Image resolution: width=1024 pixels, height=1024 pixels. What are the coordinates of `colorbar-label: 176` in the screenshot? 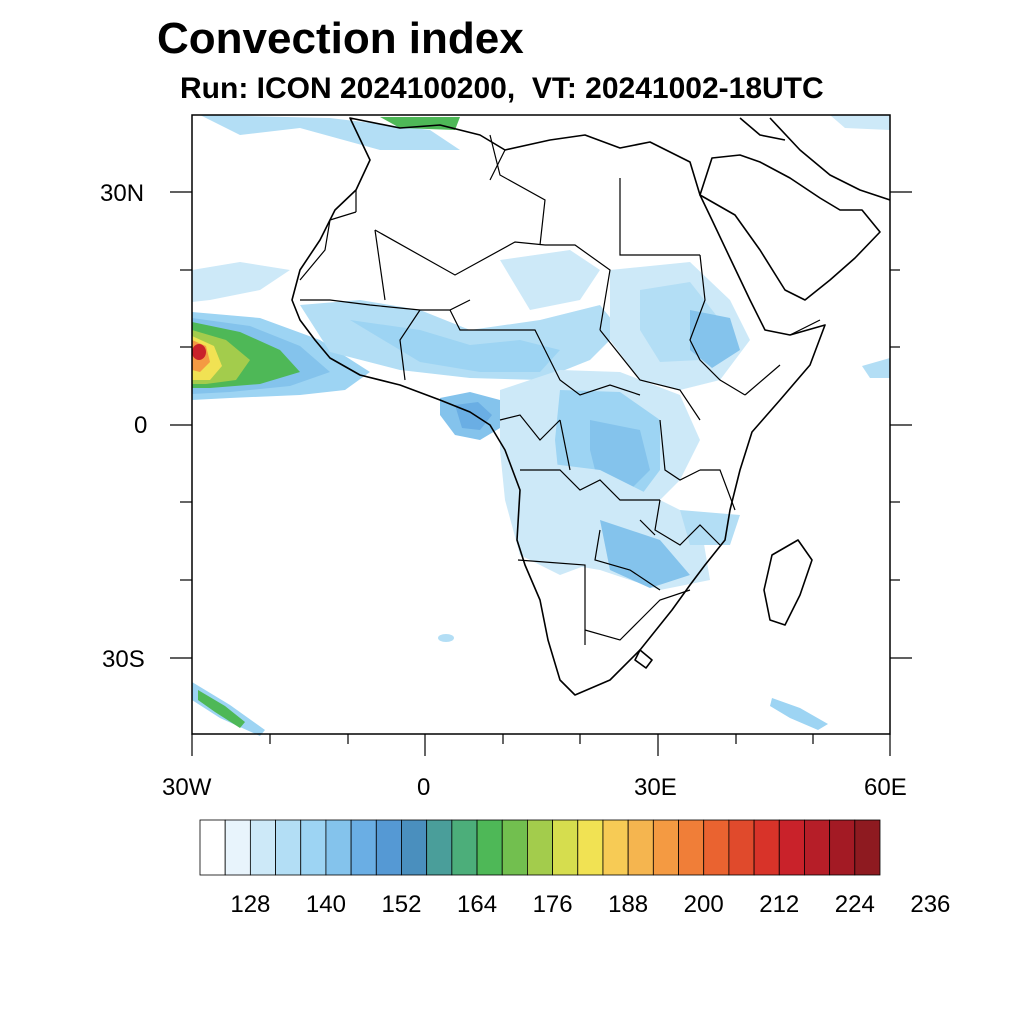 It's located at (553, 904).